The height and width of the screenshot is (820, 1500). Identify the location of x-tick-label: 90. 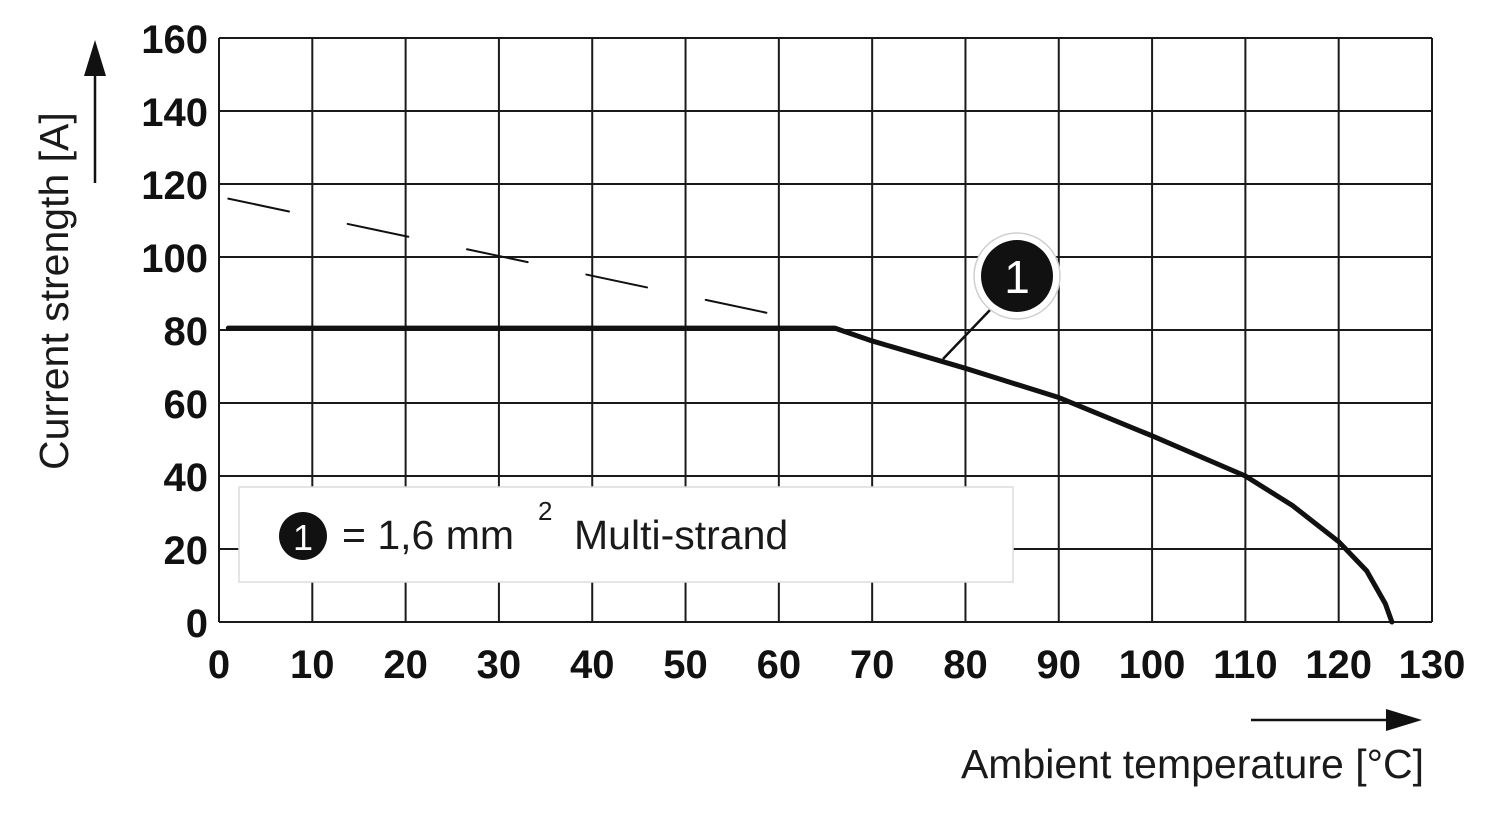
(1059, 665).